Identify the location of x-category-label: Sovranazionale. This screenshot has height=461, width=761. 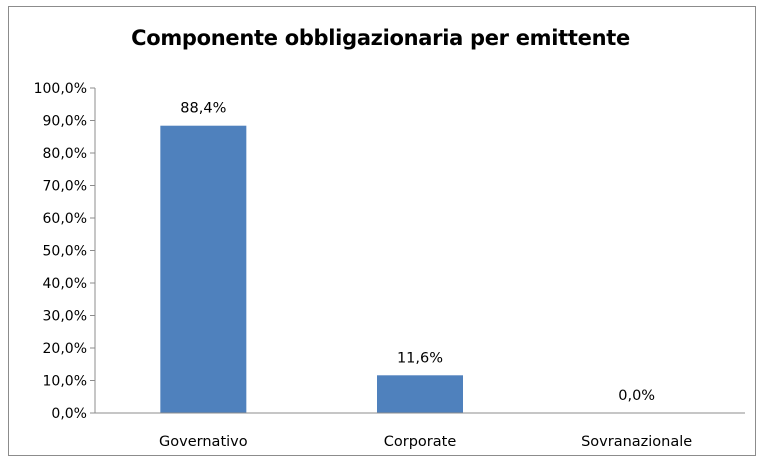
(636, 442).